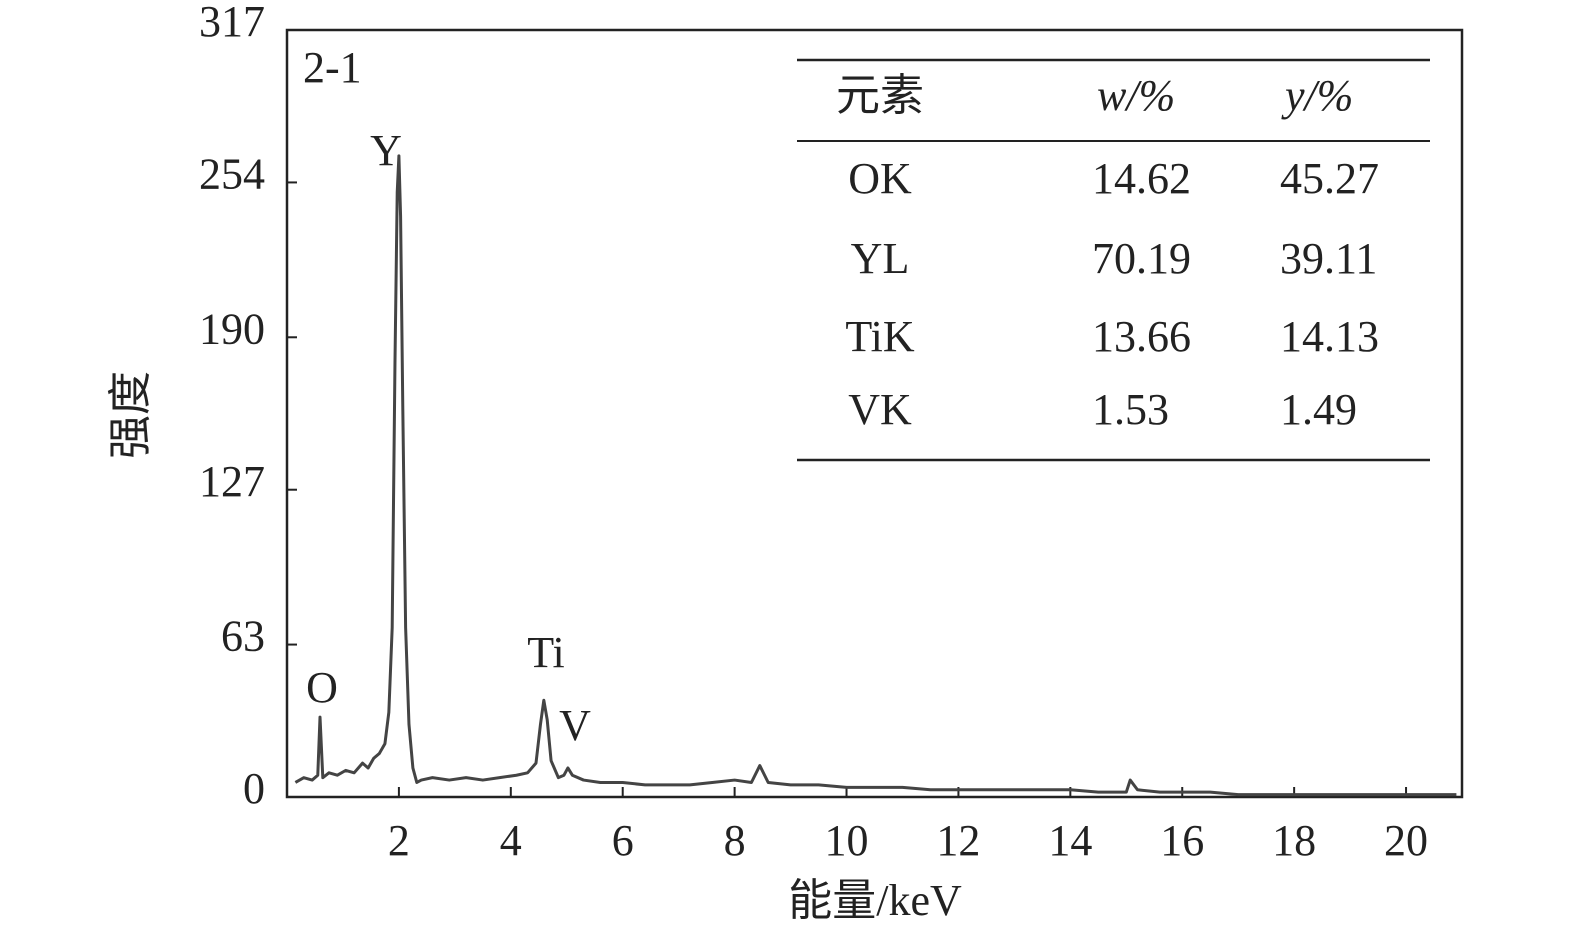  I want to click on table-cell: VK, so click(880, 409).